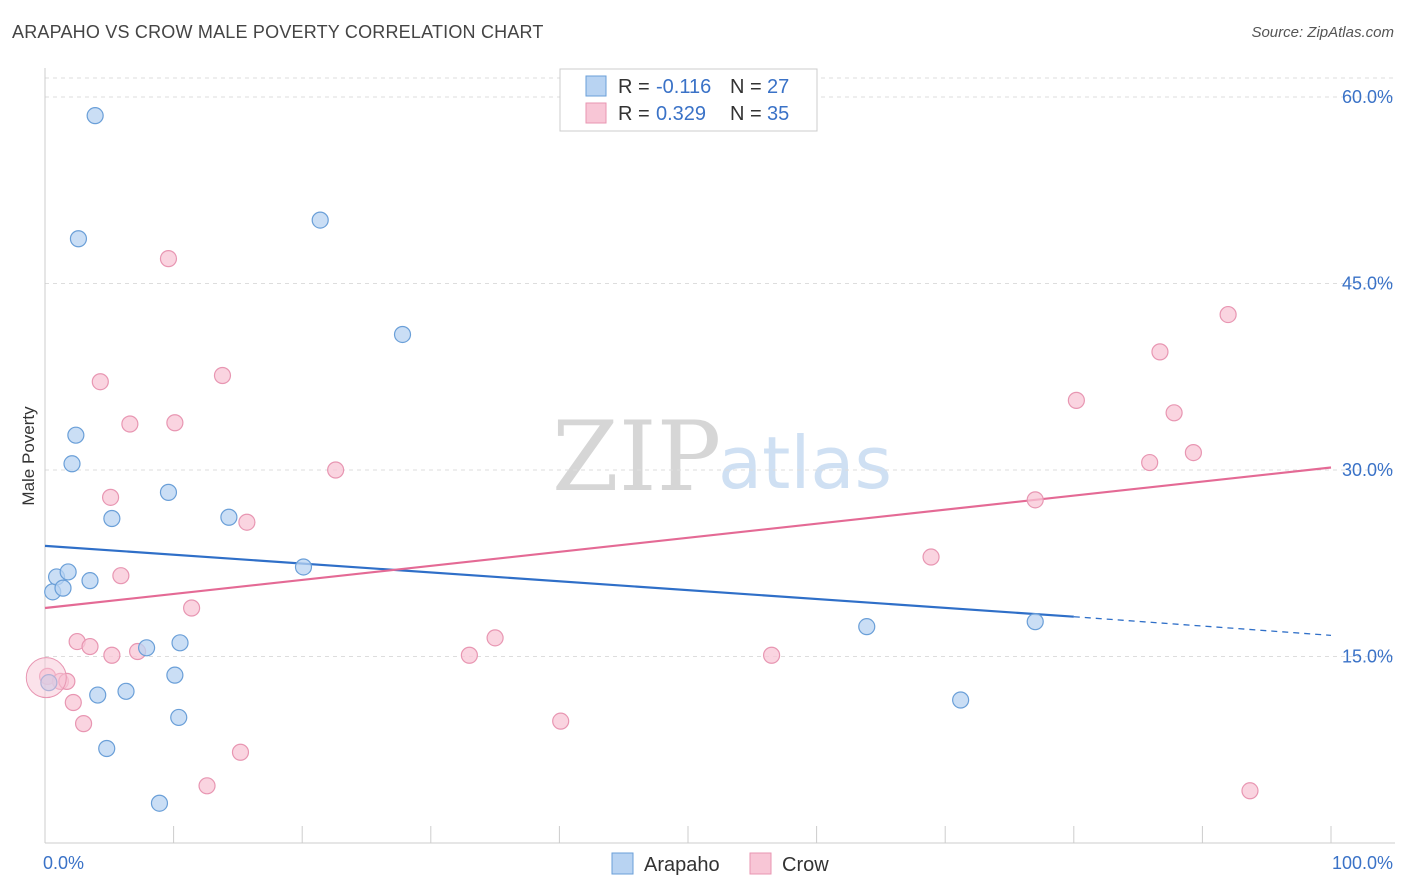 This screenshot has width=1406, height=892. Describe the element at coordinates (1362, 863) in the screenshot. I see `x-tick-label-max: 100.0%` at that location.